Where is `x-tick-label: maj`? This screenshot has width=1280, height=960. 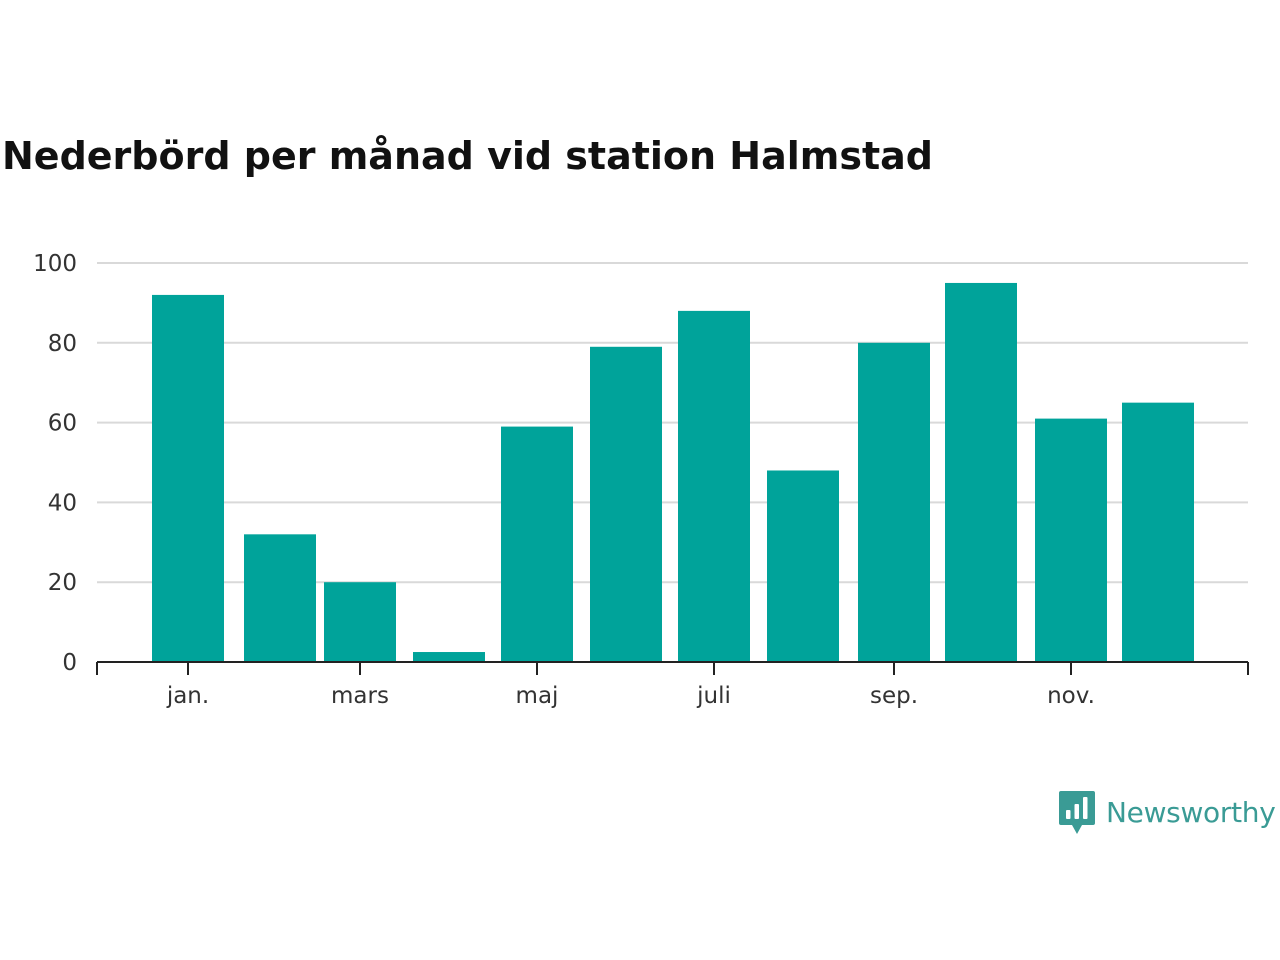 x-tick-label: maj is located at coordinates (537, 696).